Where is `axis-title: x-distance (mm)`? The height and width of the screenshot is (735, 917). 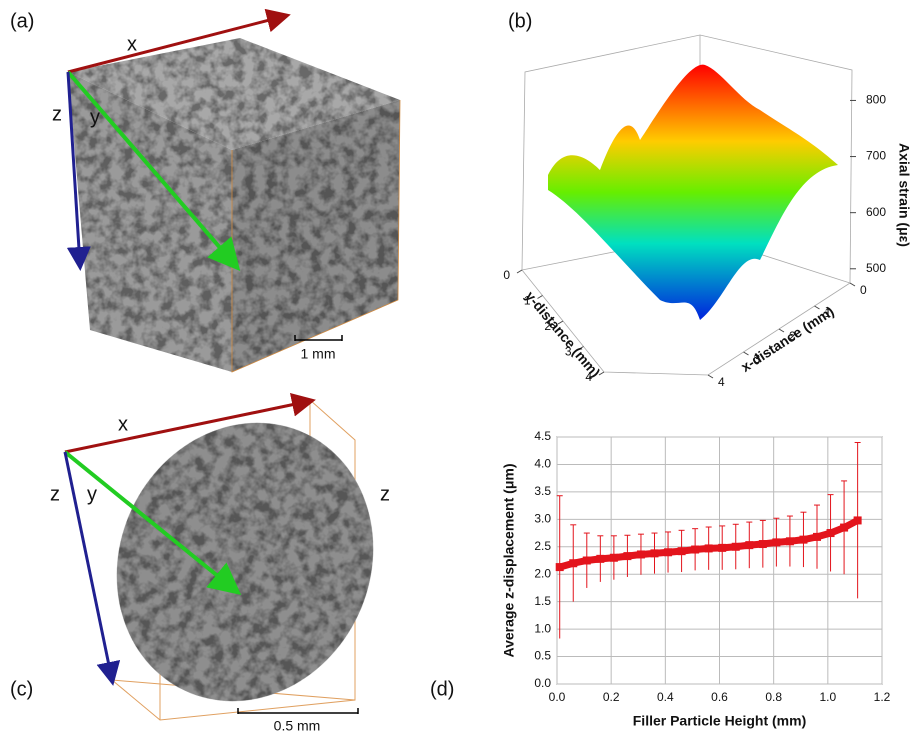 axis-title: x-distance (mm) is located at coordinates (787, 339).